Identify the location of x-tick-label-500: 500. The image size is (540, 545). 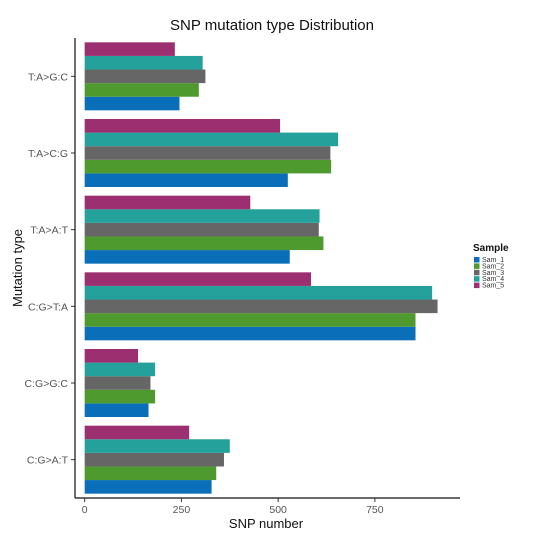
(278, 510).